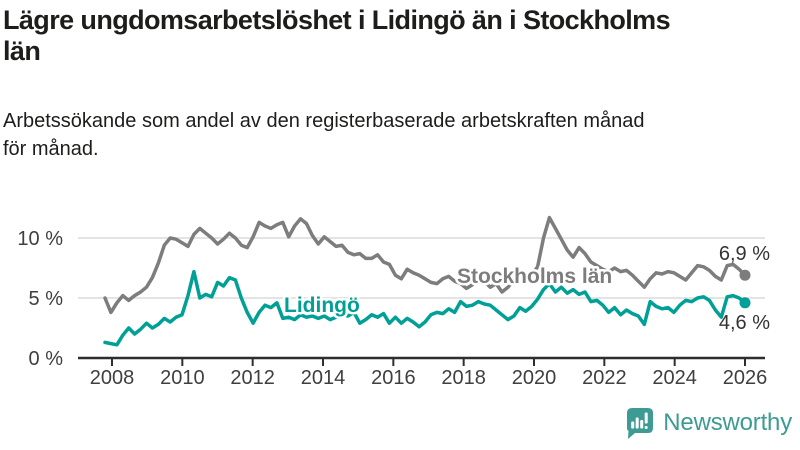 Image resolution: width=800 pixels, height=450 pixels. Describe the element at coordinates (744, 254) in the screenshot. I see `value-label-stockholms-lan: 6,9 %` at that location.